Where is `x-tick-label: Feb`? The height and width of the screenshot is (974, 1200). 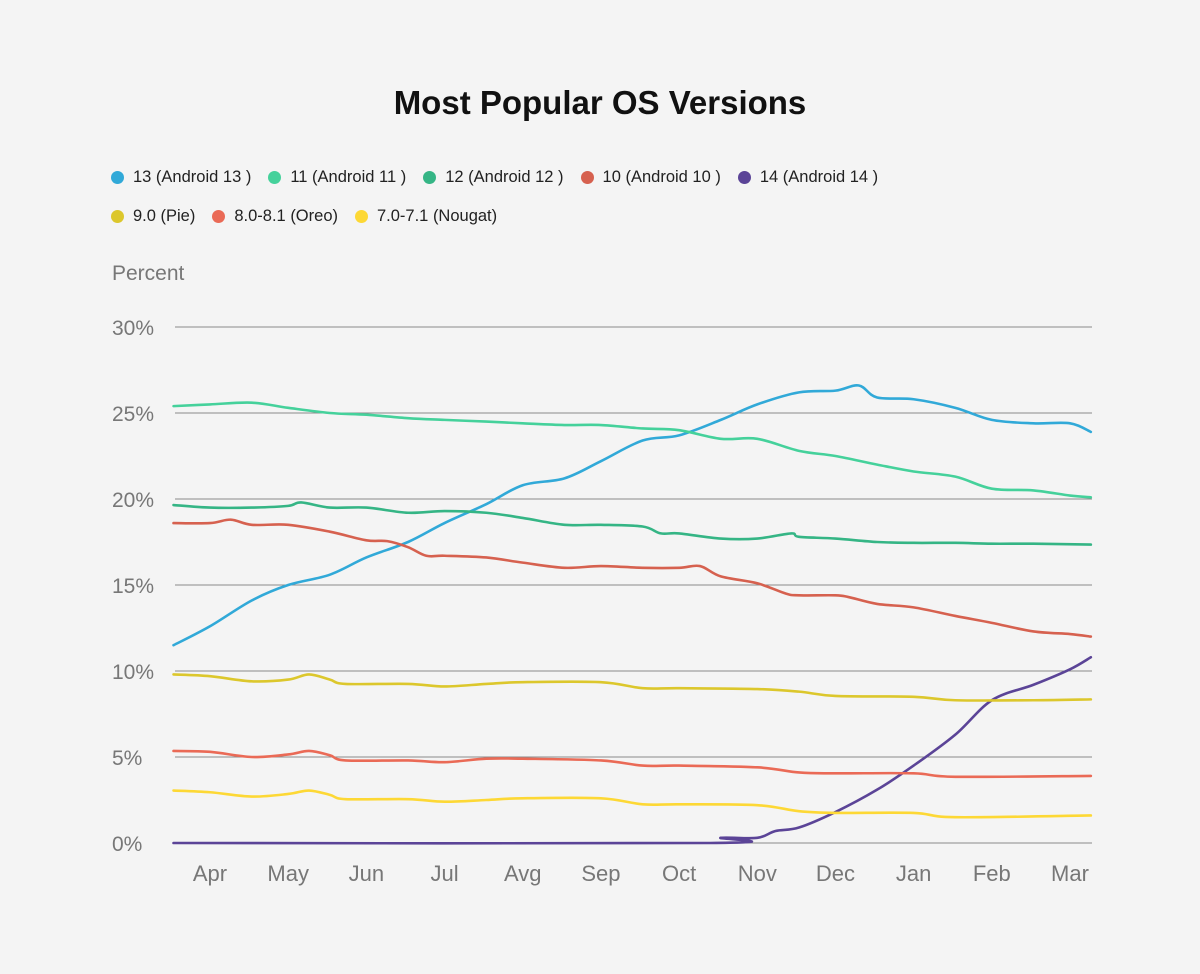 x-tick-label: Feb is located at coordinates (992, 873).